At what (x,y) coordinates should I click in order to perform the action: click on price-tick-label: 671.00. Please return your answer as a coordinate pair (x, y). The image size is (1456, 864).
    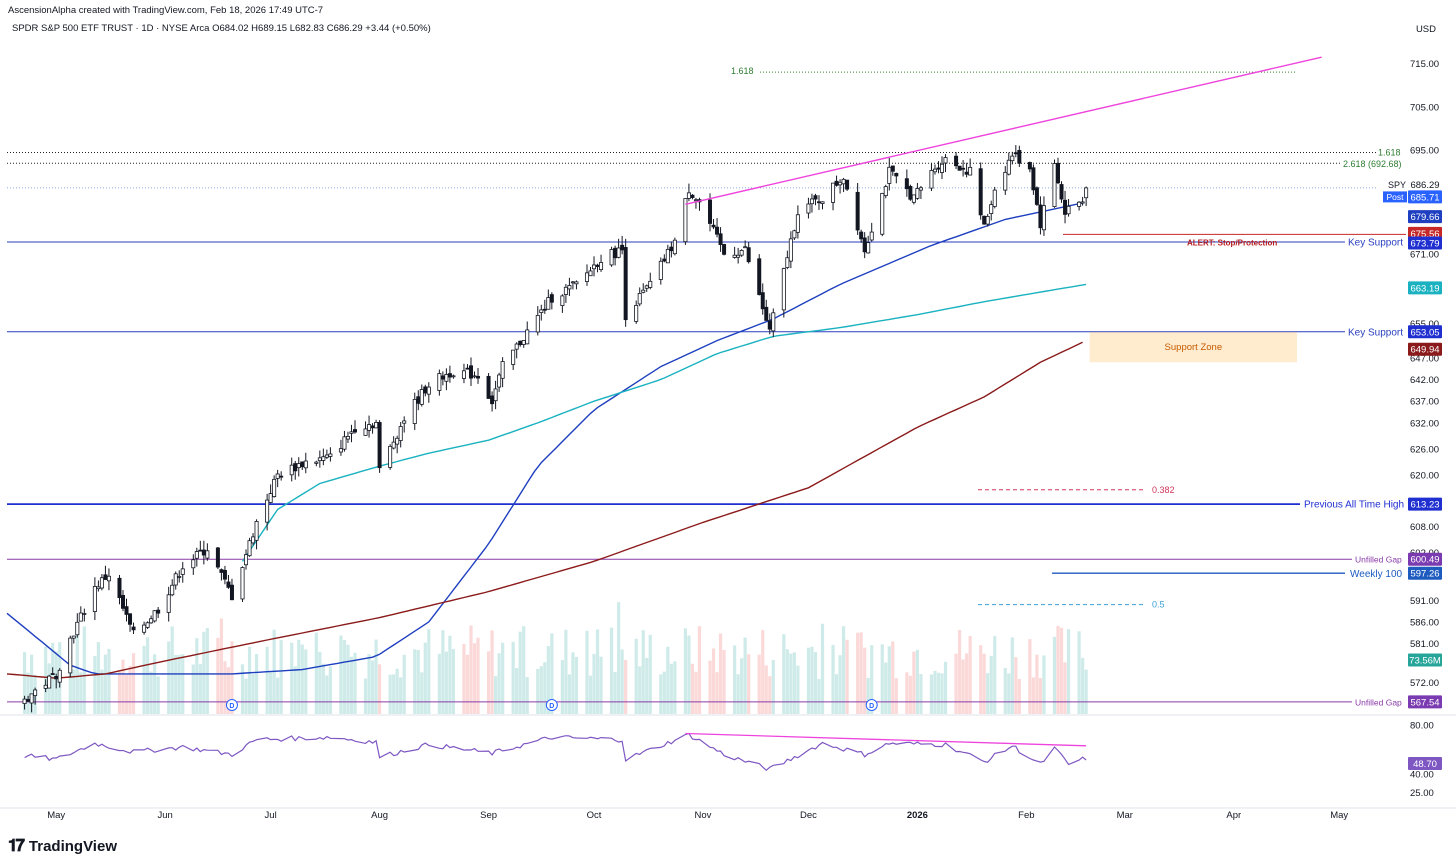
    Looking at the image, I should click on (1424, 255).